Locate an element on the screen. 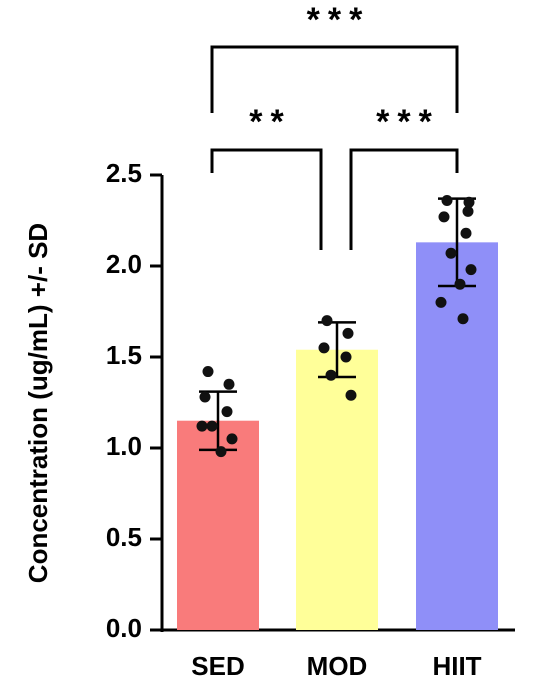 This screenshot has width=550, height=694. sig-label: ** is located at coordinates (270, 122).